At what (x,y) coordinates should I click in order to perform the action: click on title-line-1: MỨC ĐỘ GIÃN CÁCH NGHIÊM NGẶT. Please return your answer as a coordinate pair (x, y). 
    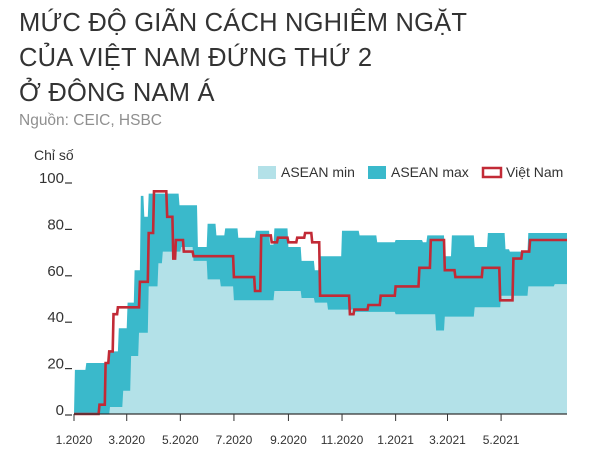
    Looking at the image, I should click on (243, 23).